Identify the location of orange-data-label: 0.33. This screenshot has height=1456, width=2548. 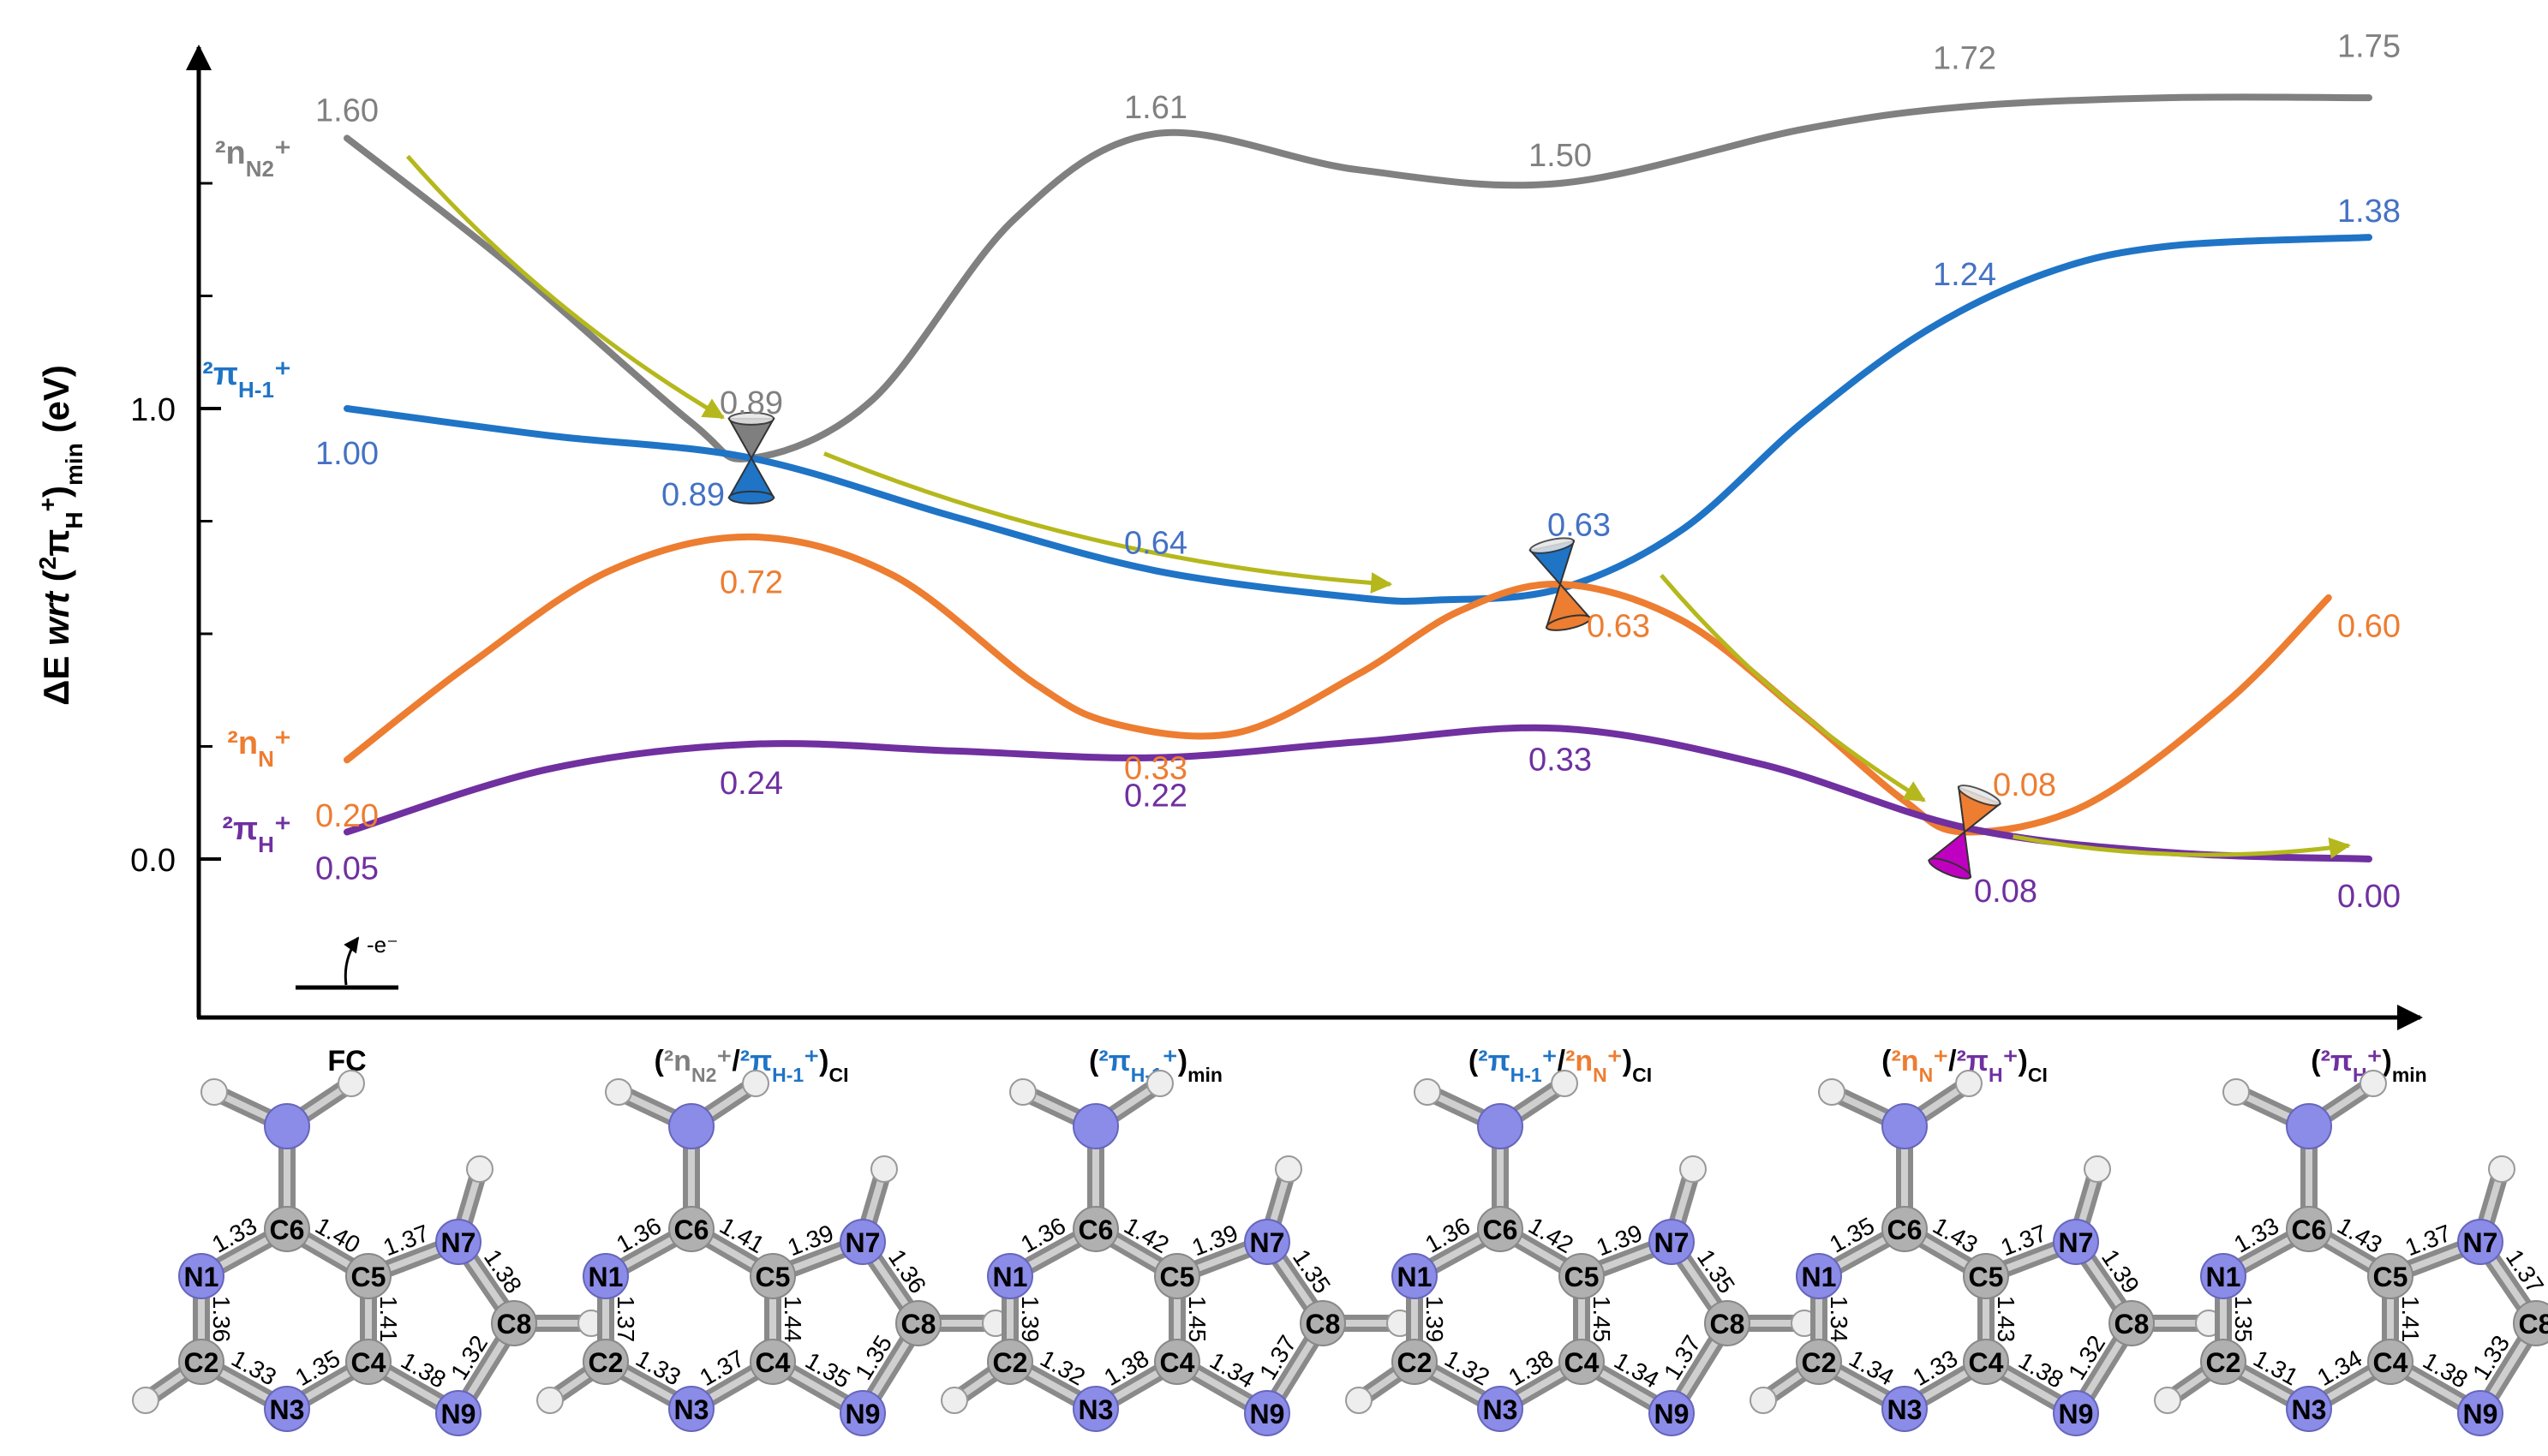
(1155, 768).